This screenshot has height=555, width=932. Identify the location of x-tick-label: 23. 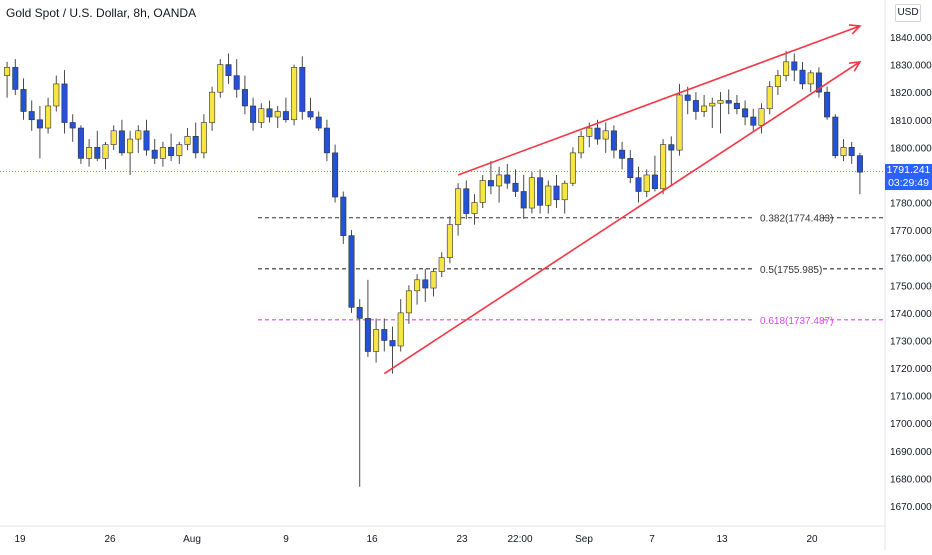
(462, 539).